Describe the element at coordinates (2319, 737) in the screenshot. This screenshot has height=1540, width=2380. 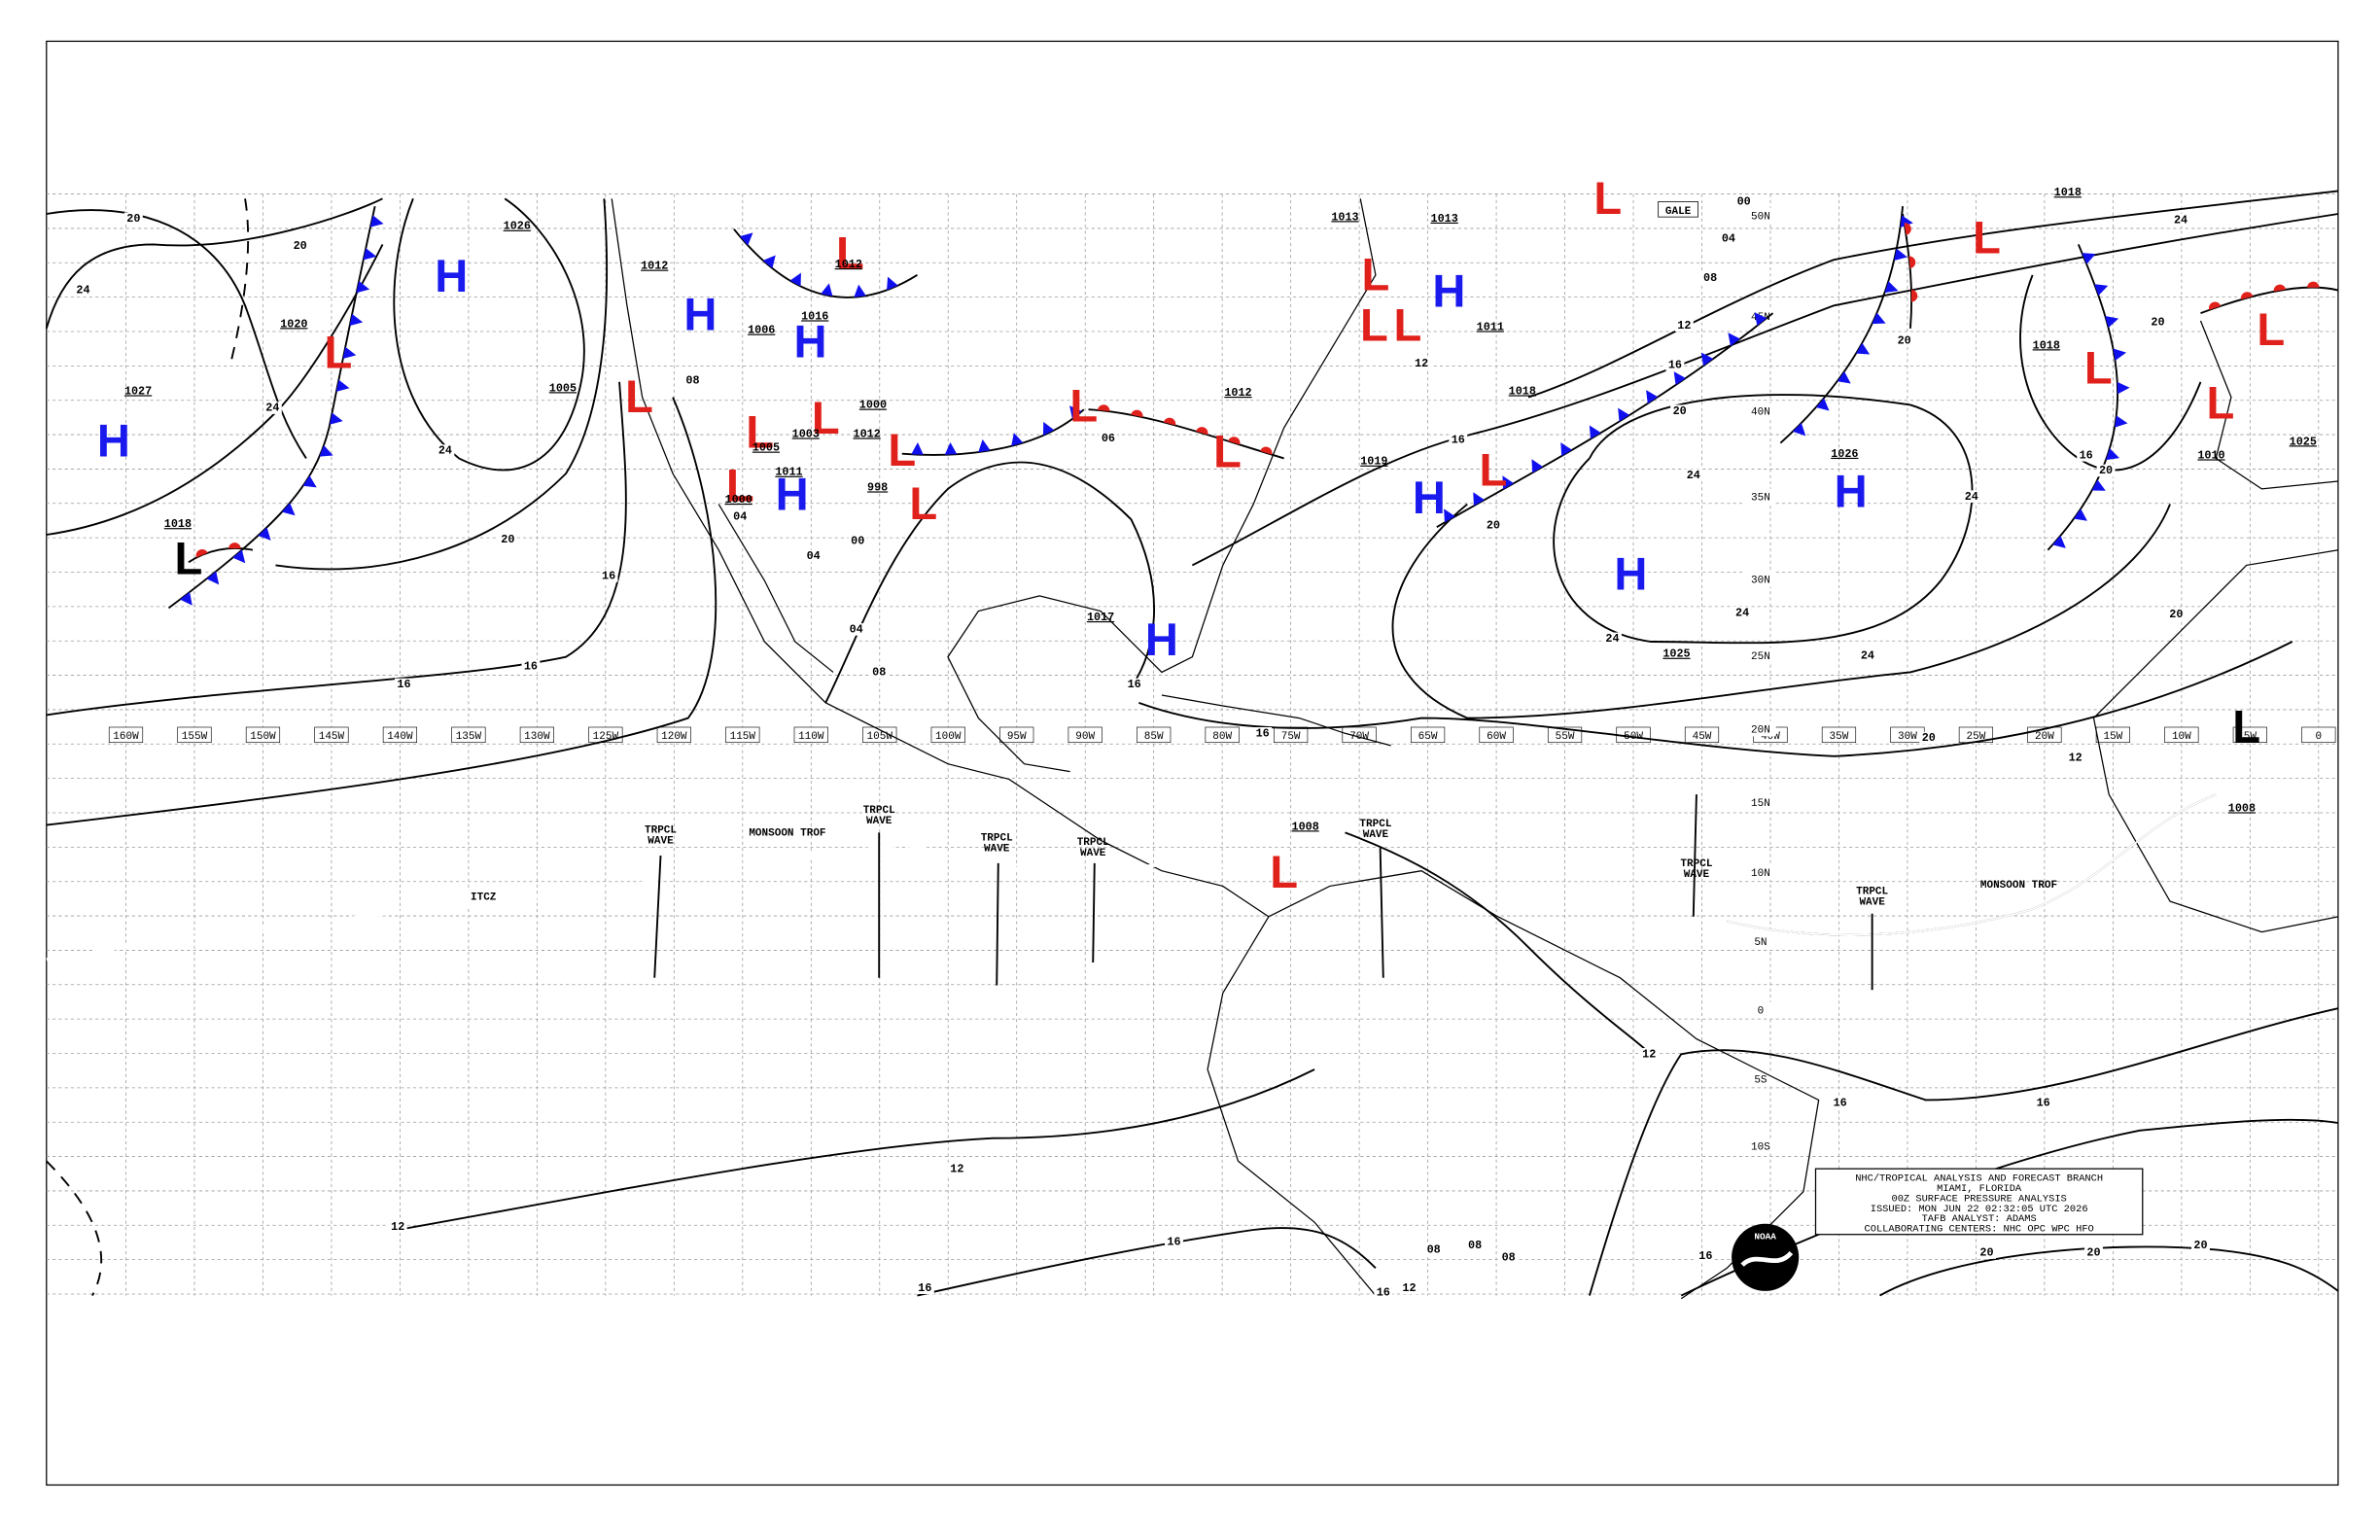
I see `lon-label: 0` at that location.